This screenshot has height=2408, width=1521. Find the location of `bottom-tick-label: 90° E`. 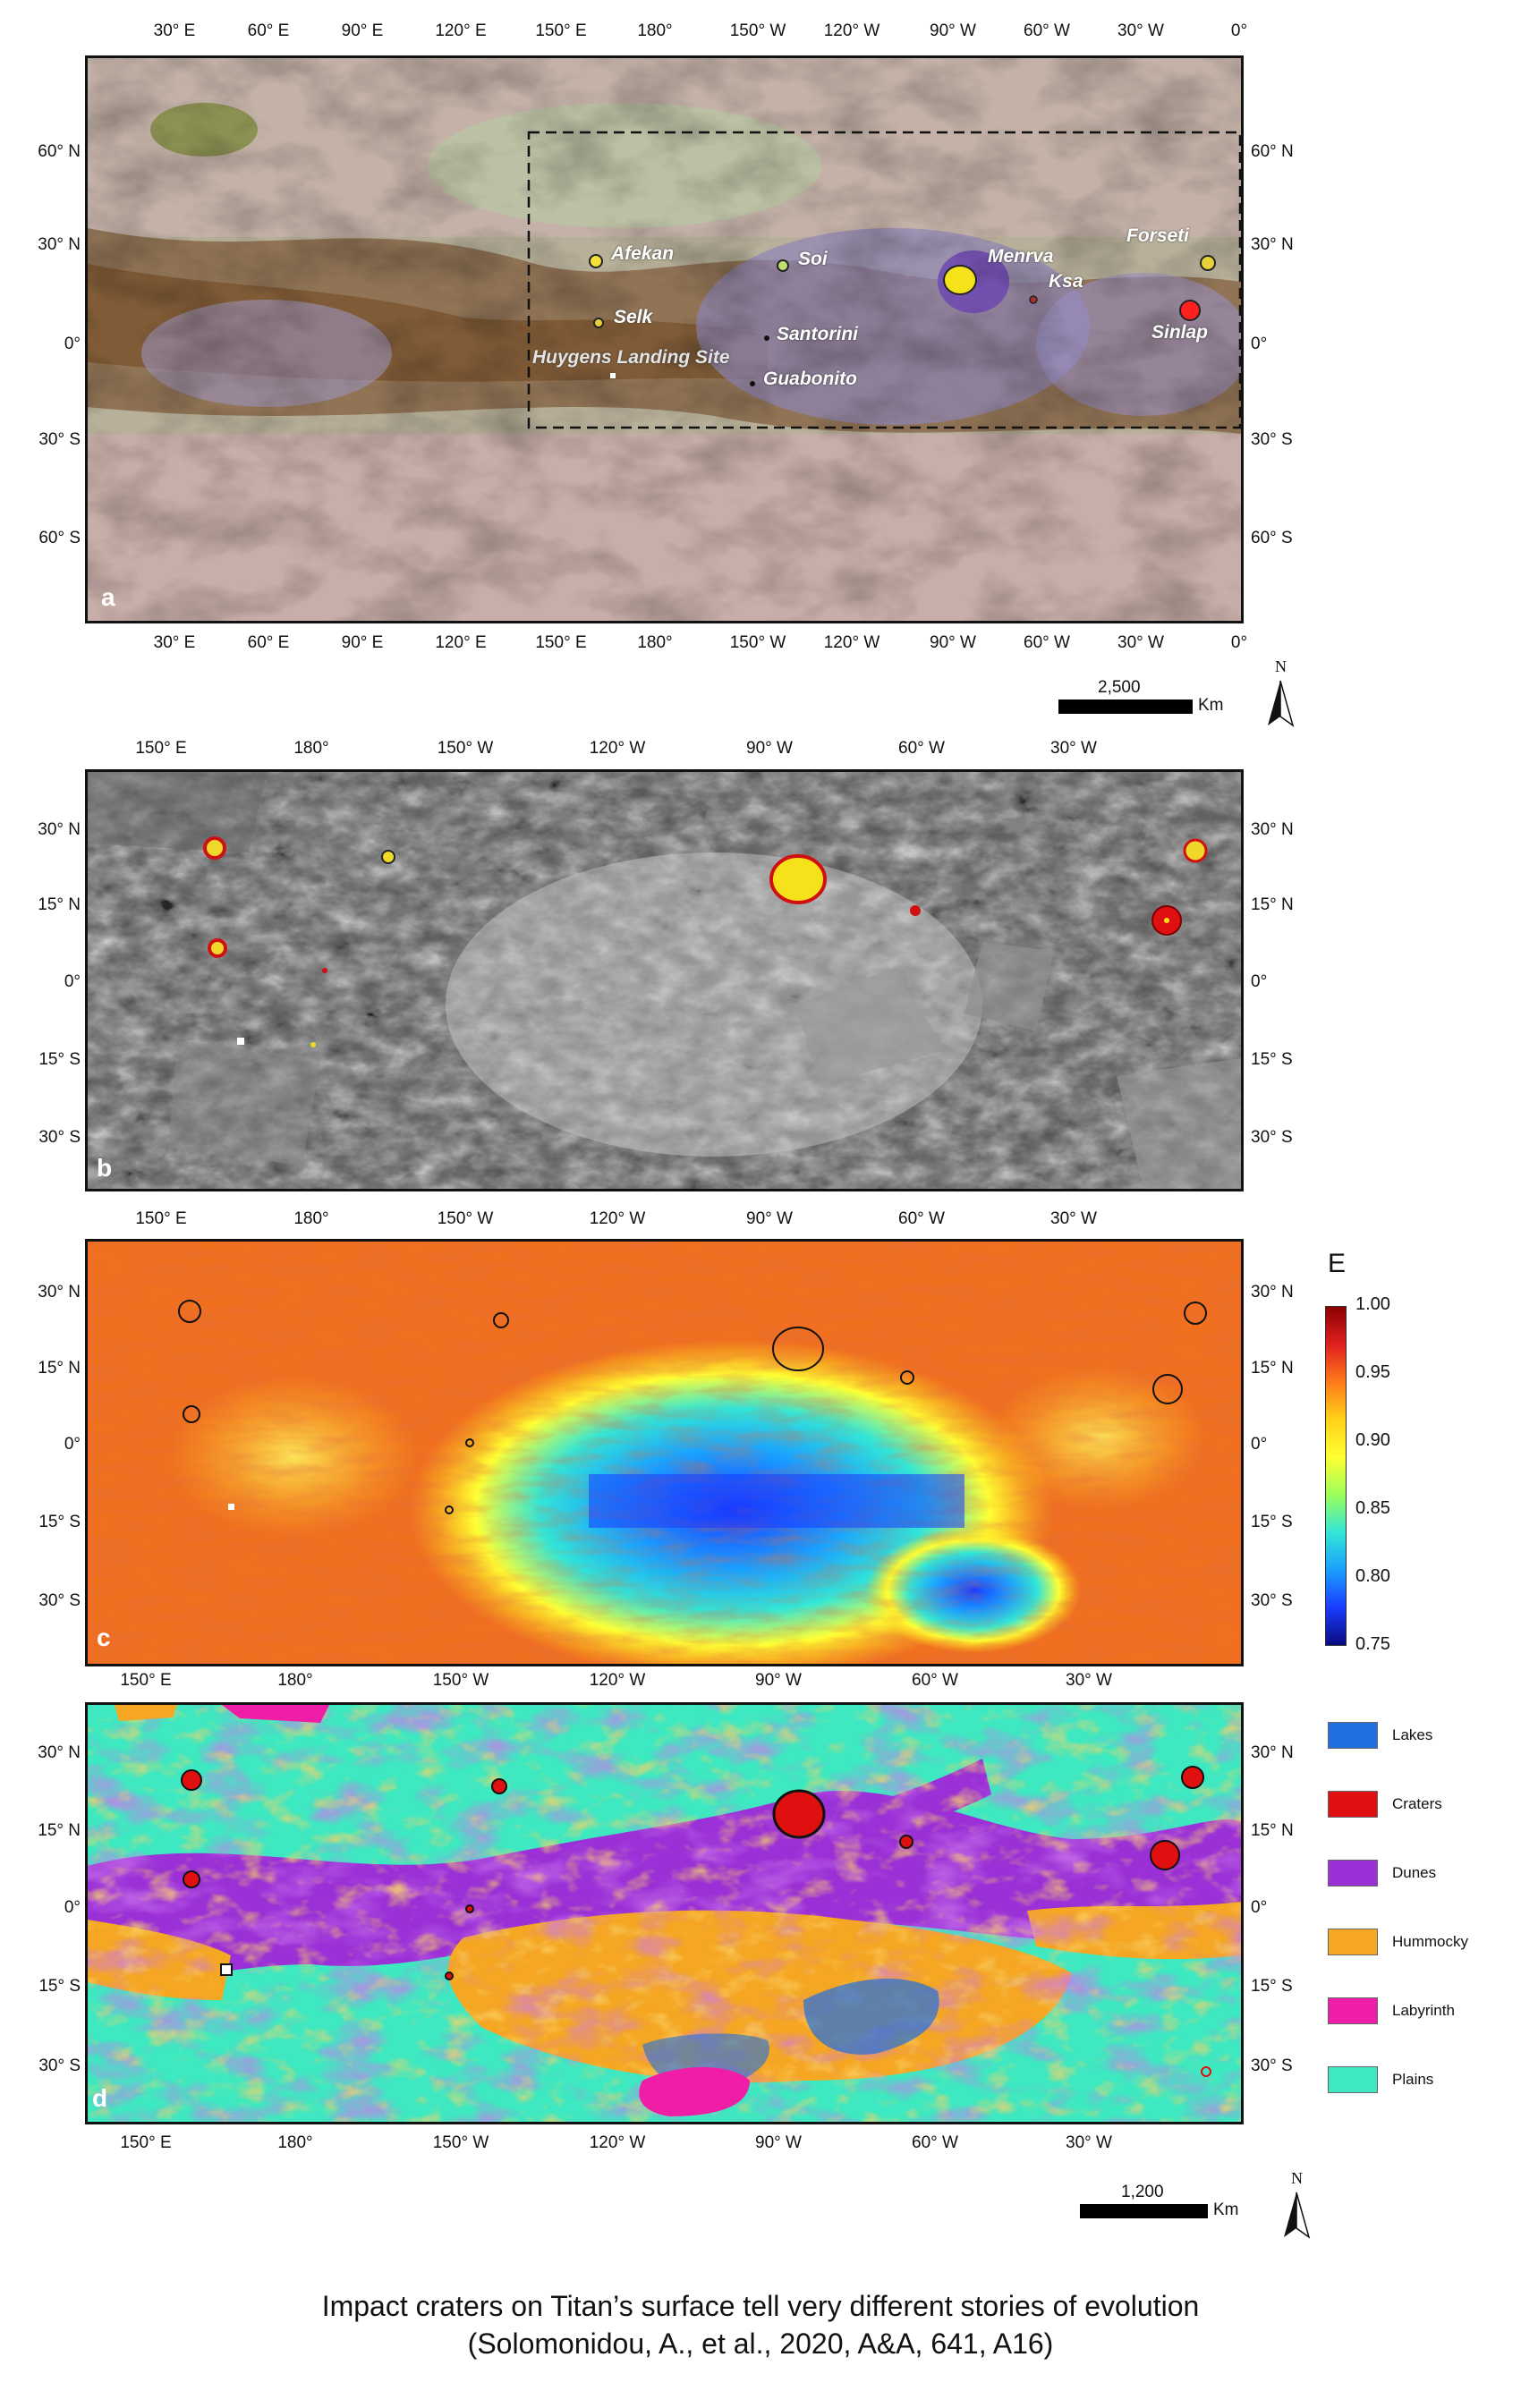

bottom-tick-label: 90° E is located at coordinates (362, 642).